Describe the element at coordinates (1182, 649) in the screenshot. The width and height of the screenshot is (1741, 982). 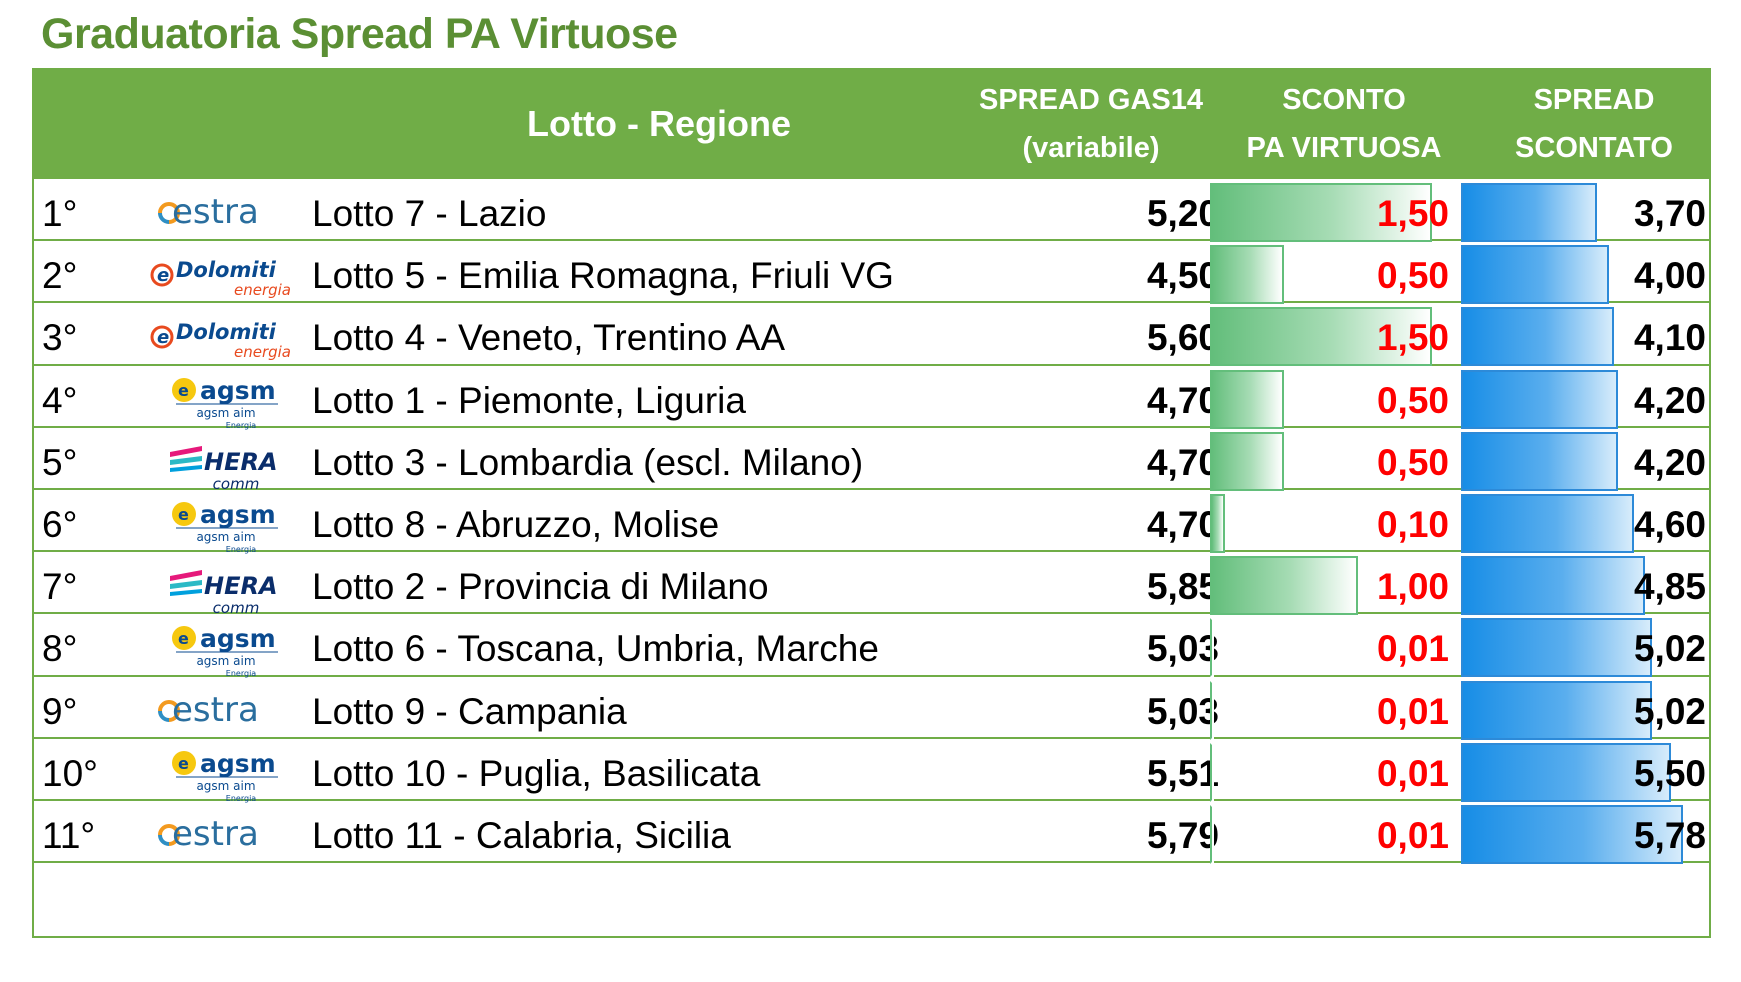
I see `spread-value: 5,03` at that location.